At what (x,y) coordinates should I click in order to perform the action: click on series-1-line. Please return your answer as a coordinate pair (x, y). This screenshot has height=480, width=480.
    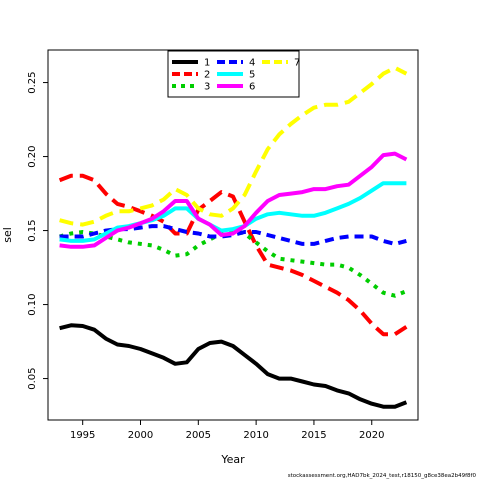
    Looking at the image, I should click on (233, 366).